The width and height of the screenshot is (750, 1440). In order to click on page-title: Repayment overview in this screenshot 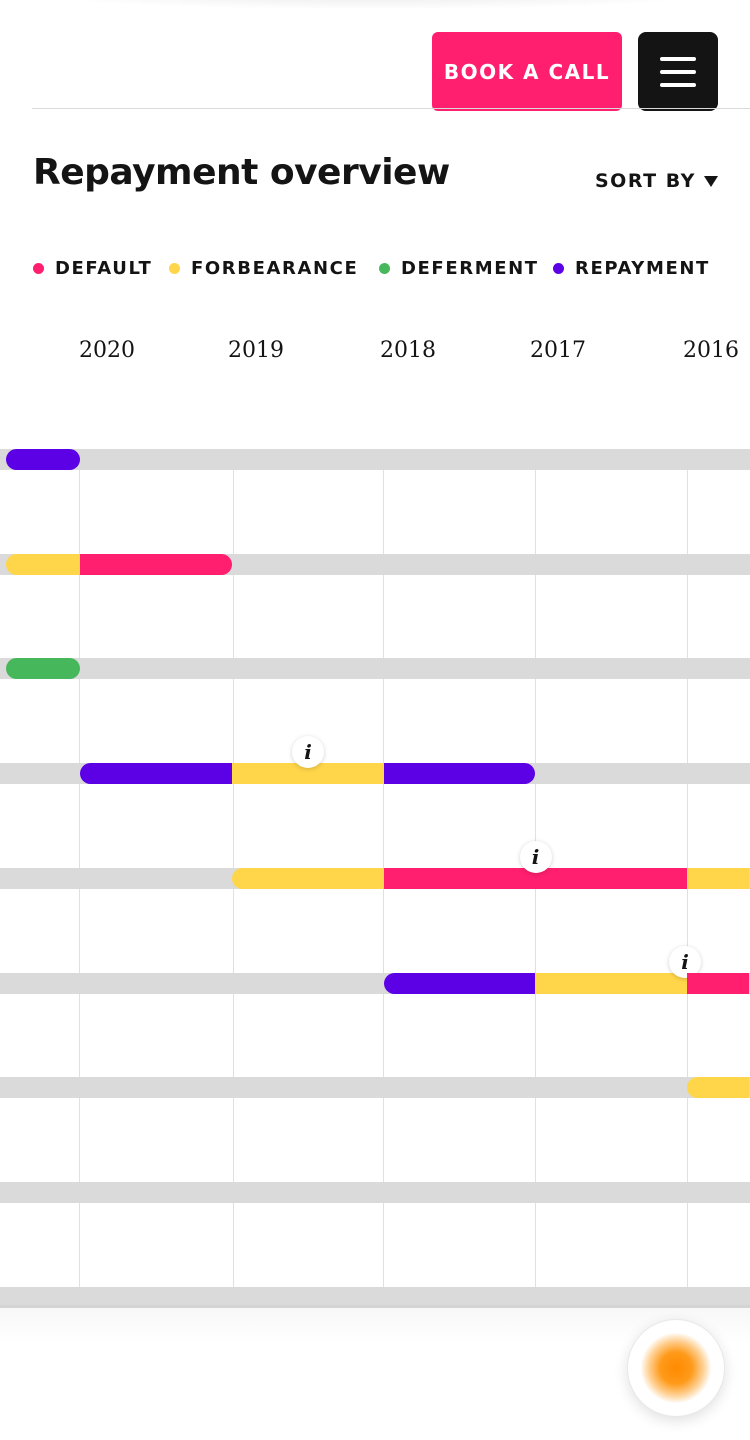, I will do `click(241, 172)`.